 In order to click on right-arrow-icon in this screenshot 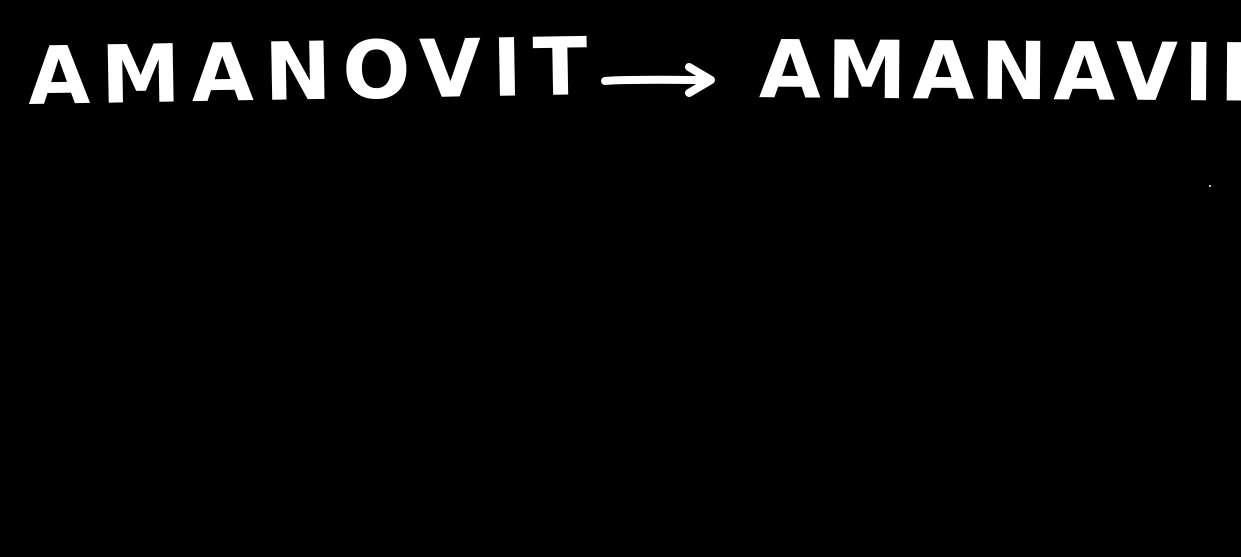, I will do `click(657, 80)`.